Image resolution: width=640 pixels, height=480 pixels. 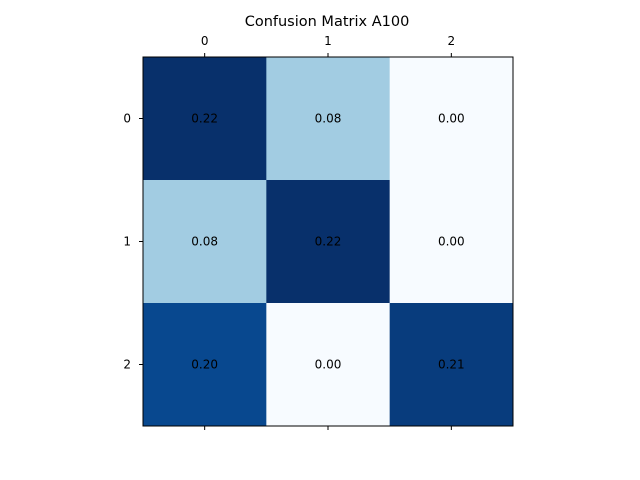 What do you see at coordinates (127, 365) in the screenshot?
I see `y-tick-label: 2` at bounding box center [127, 365].